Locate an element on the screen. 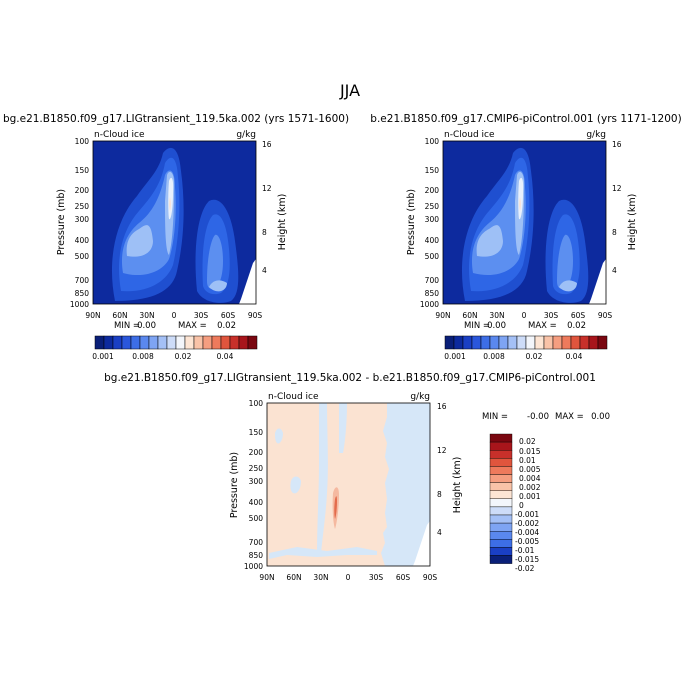 The image size is (700, 700). panel-c-cbar-label-12: -0.01 is located at coordinates (525, 550).